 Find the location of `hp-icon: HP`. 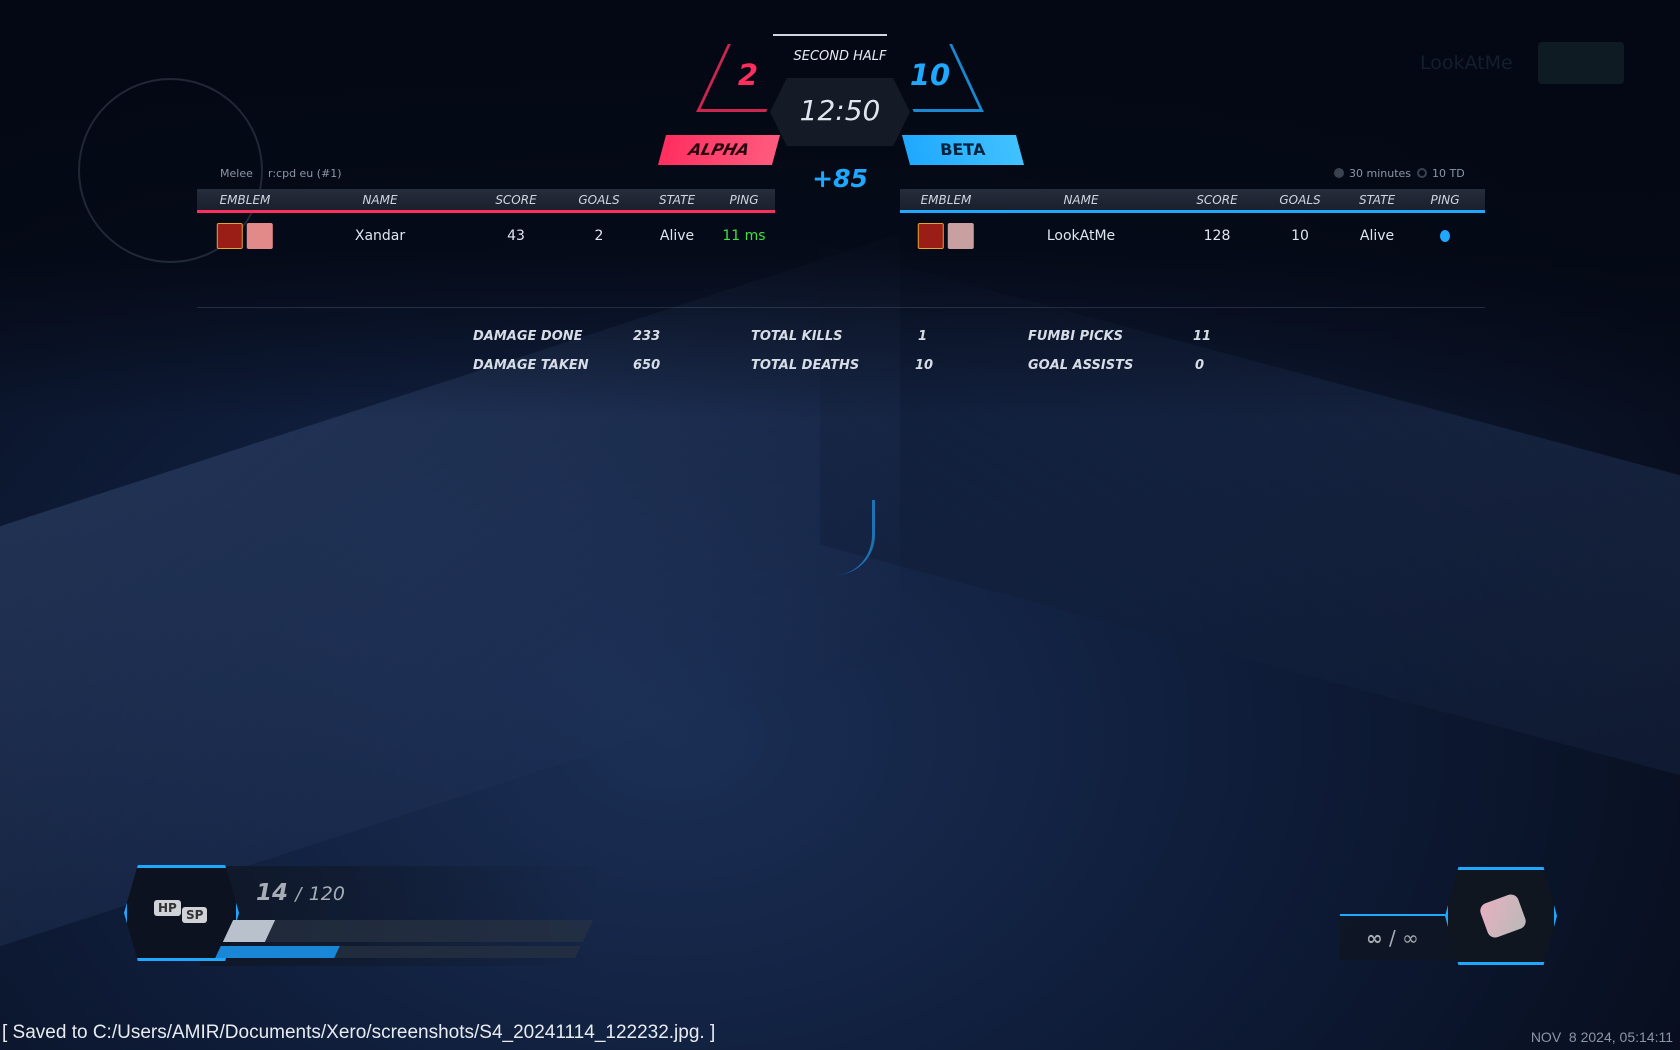

hp-icon: HP is located at coordinates (167, 908).